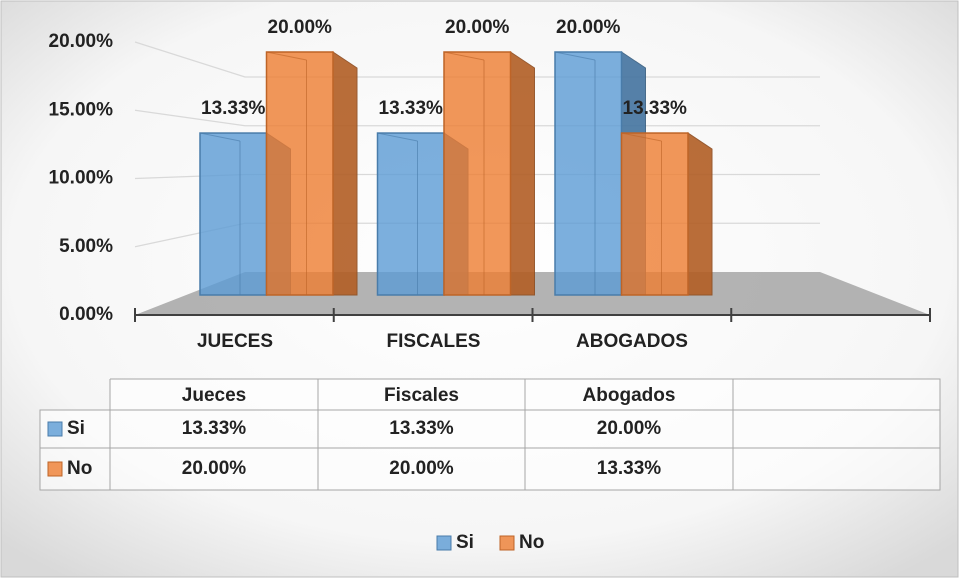 The width and height of the screenshot is (959, 583). I want to click on y-tick-label: 15.00%, so click(81, 109).